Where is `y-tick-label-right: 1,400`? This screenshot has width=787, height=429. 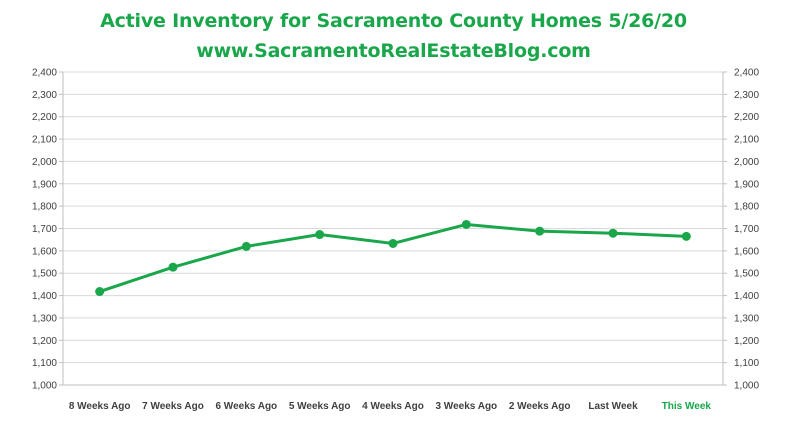
y-tick-label-right: 1,400 is located at coordinates (746, 296).